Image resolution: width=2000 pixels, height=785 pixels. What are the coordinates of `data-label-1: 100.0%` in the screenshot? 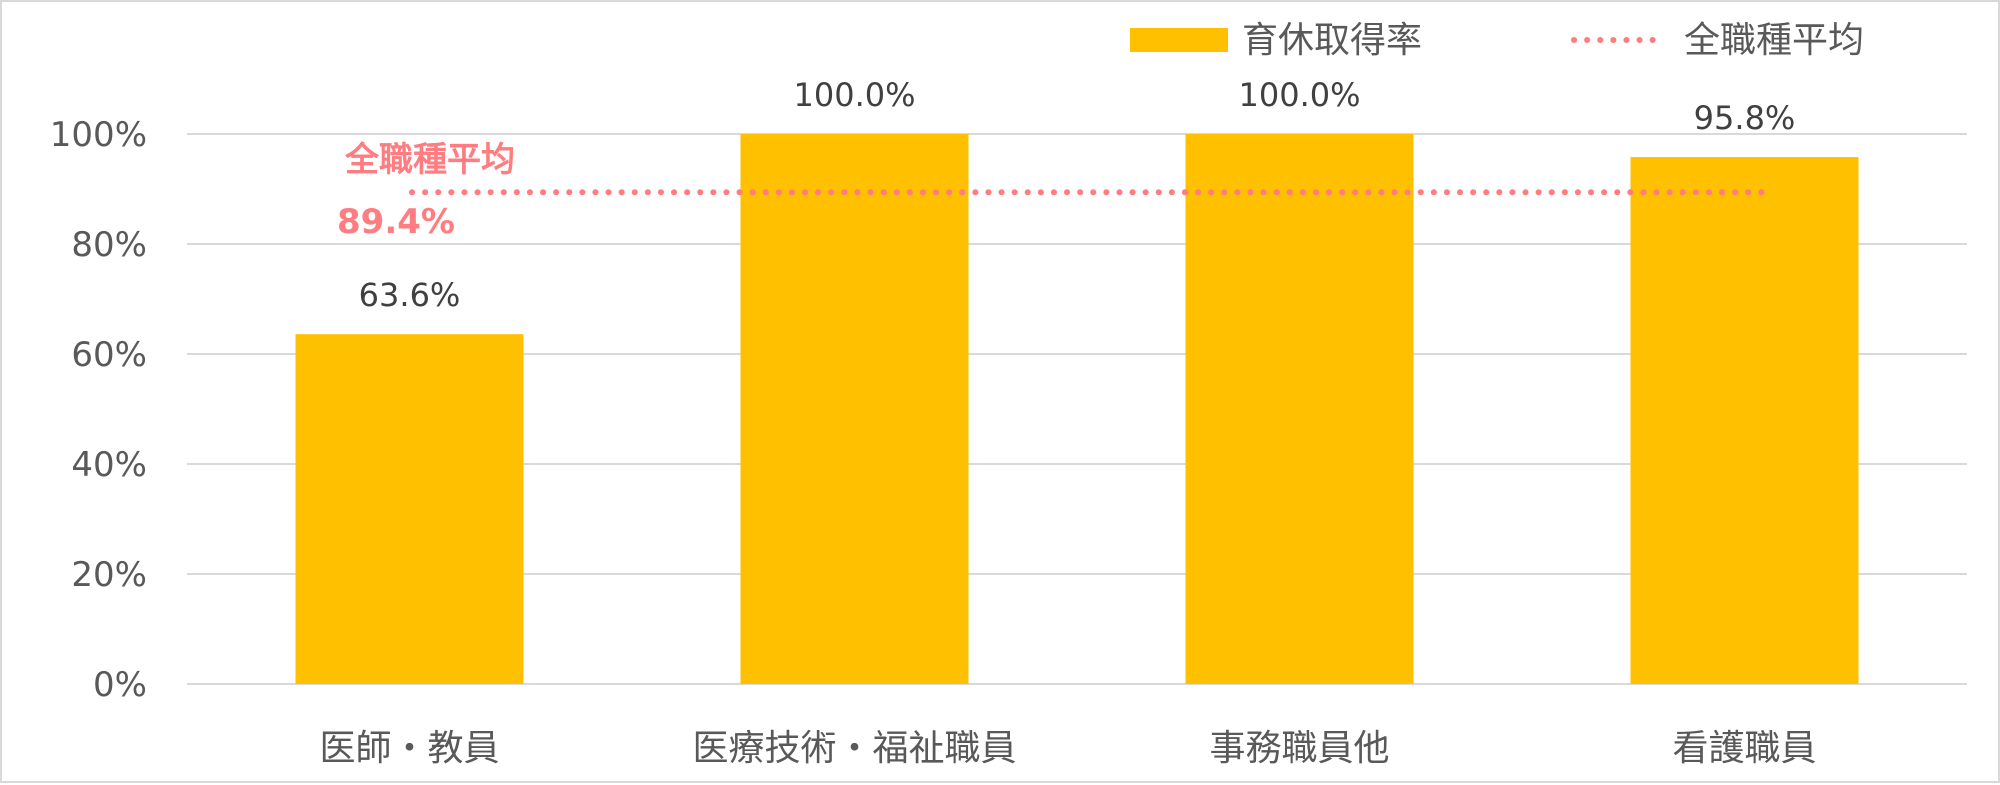 It's located at (854, 95).